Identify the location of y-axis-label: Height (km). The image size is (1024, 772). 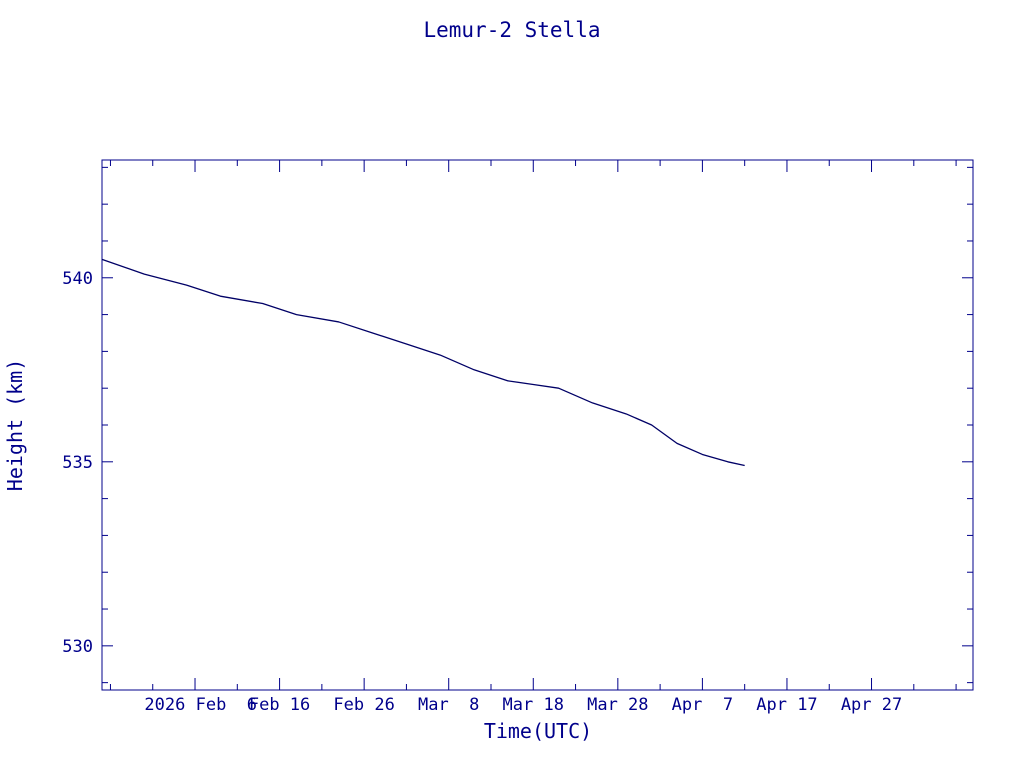
(15, 425).